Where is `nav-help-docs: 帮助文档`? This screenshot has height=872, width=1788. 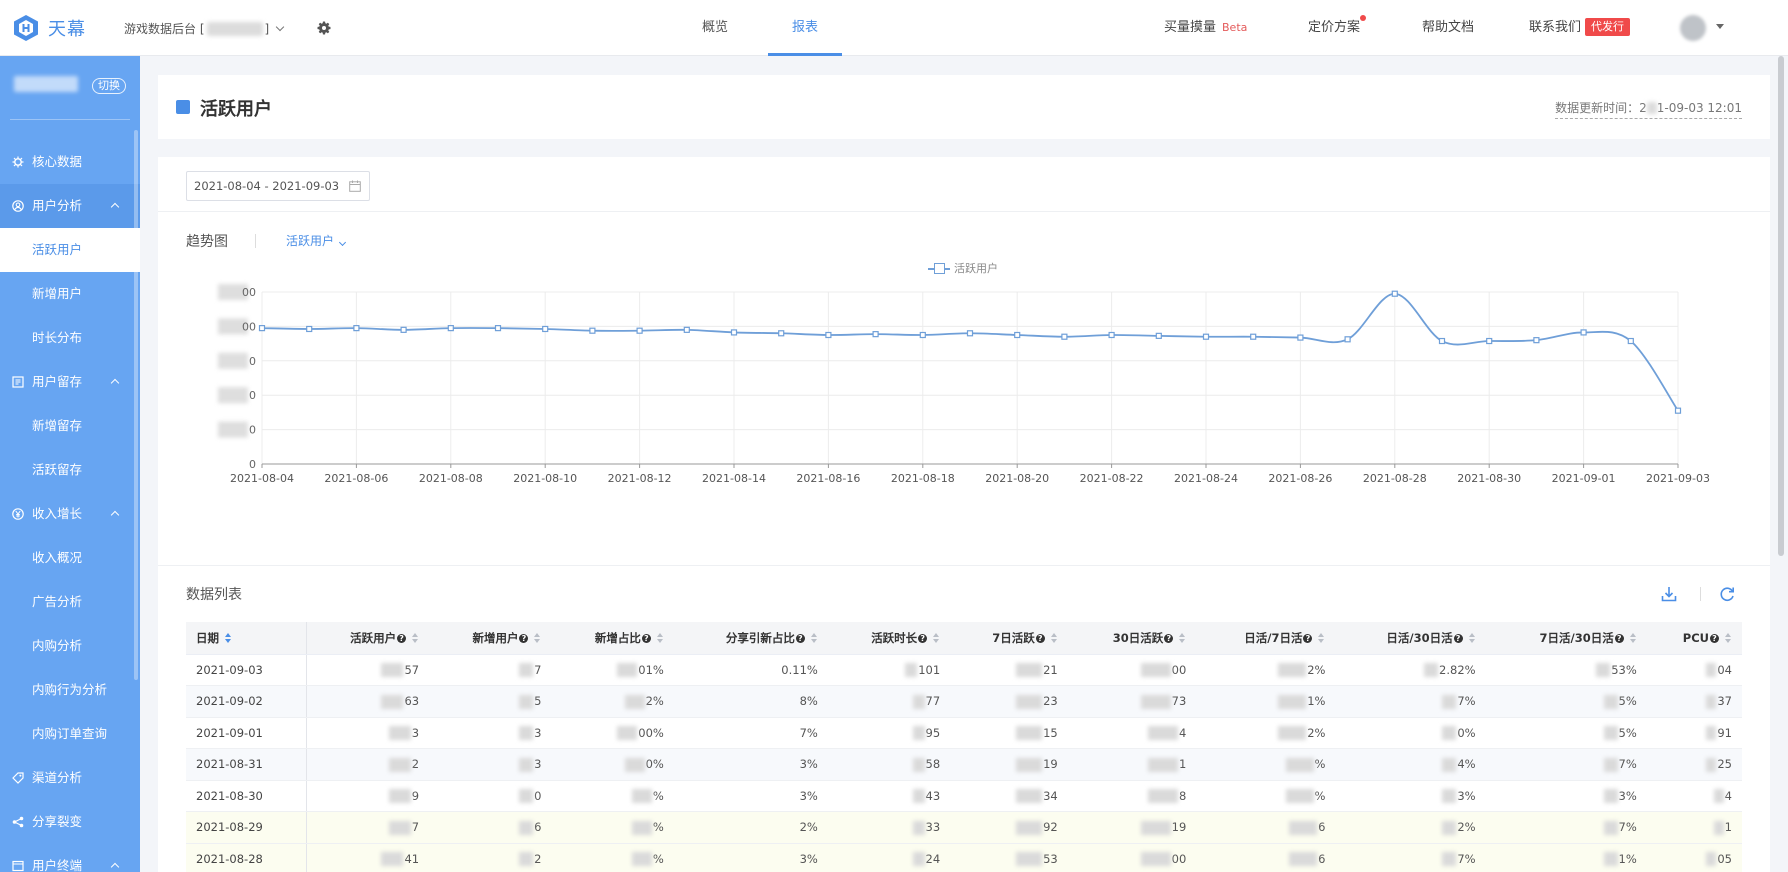 nav-help-docs: 帮助文档 is located at coordinates (1448, 27).